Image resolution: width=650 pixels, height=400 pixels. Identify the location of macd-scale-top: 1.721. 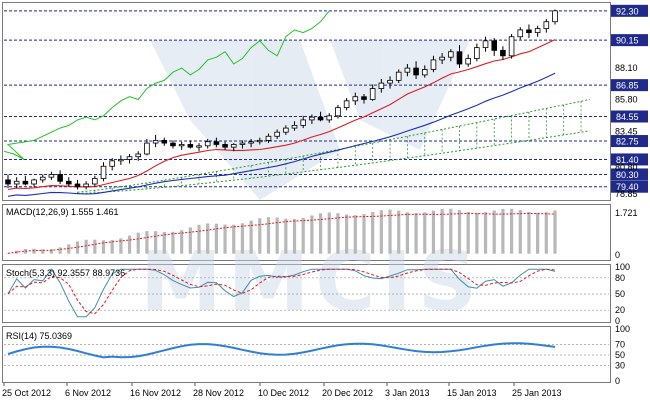
(626, 213).